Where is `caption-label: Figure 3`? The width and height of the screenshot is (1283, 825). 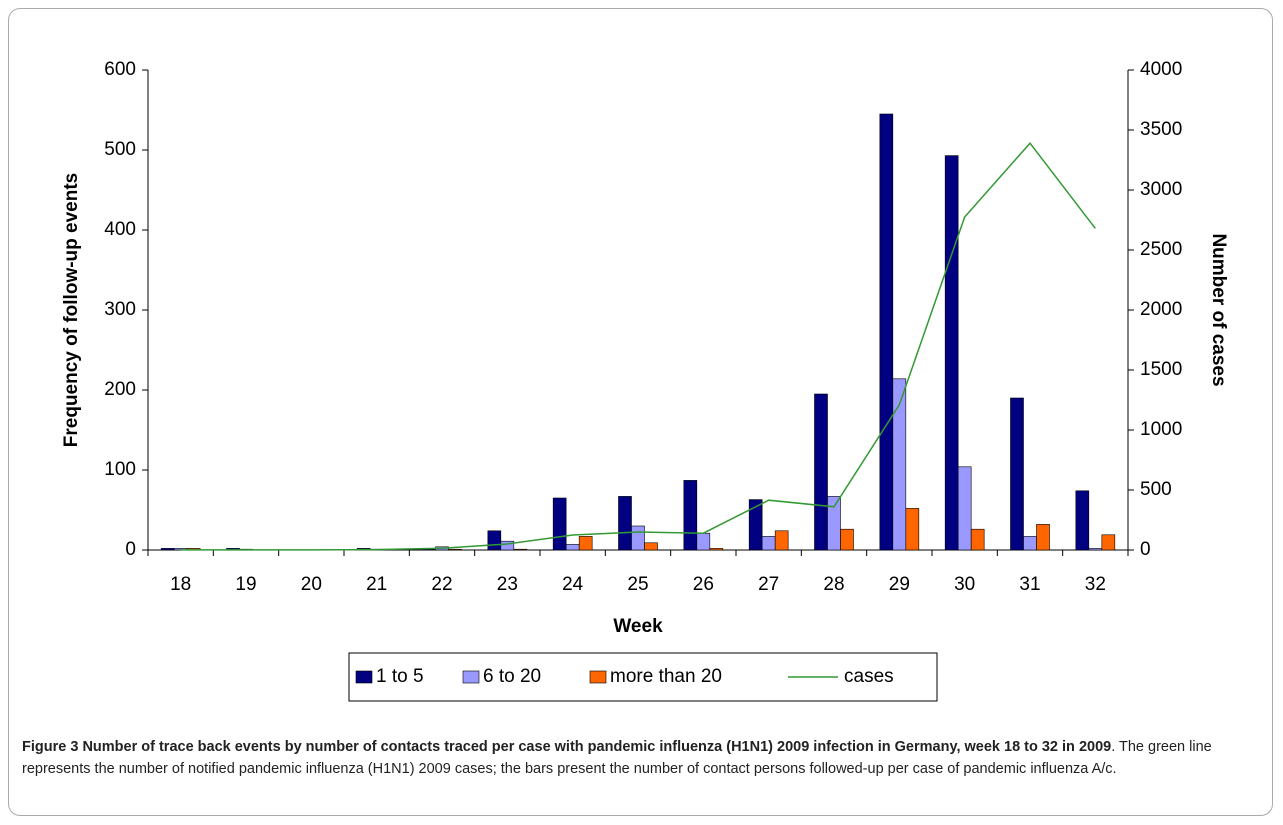
caption-label: Figure 3 is located at coordinates (50, 747).